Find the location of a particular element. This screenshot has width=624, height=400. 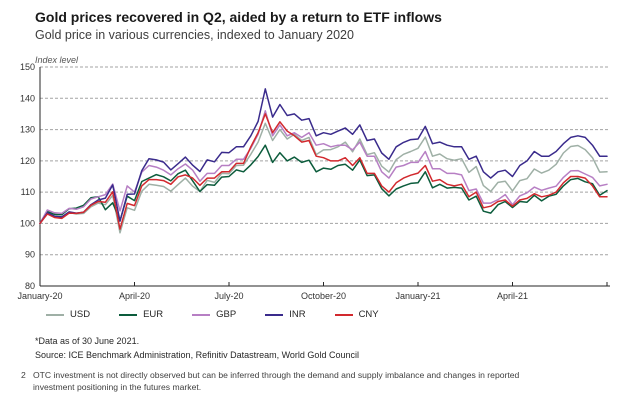

legend-swatch-gbp is located at coordinates (201, 314).